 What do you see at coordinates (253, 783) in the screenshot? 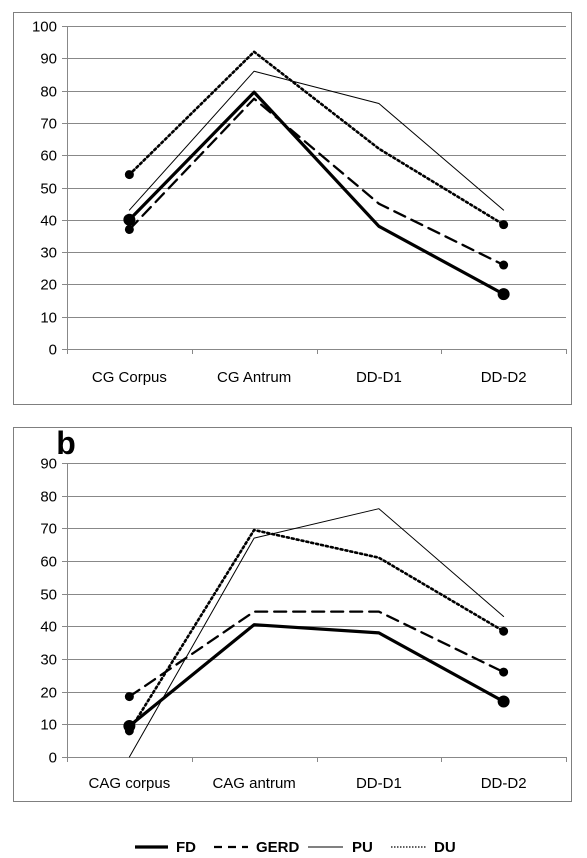
I see `x-tick-label: CAG antrum` at bounding box center [253, 783].